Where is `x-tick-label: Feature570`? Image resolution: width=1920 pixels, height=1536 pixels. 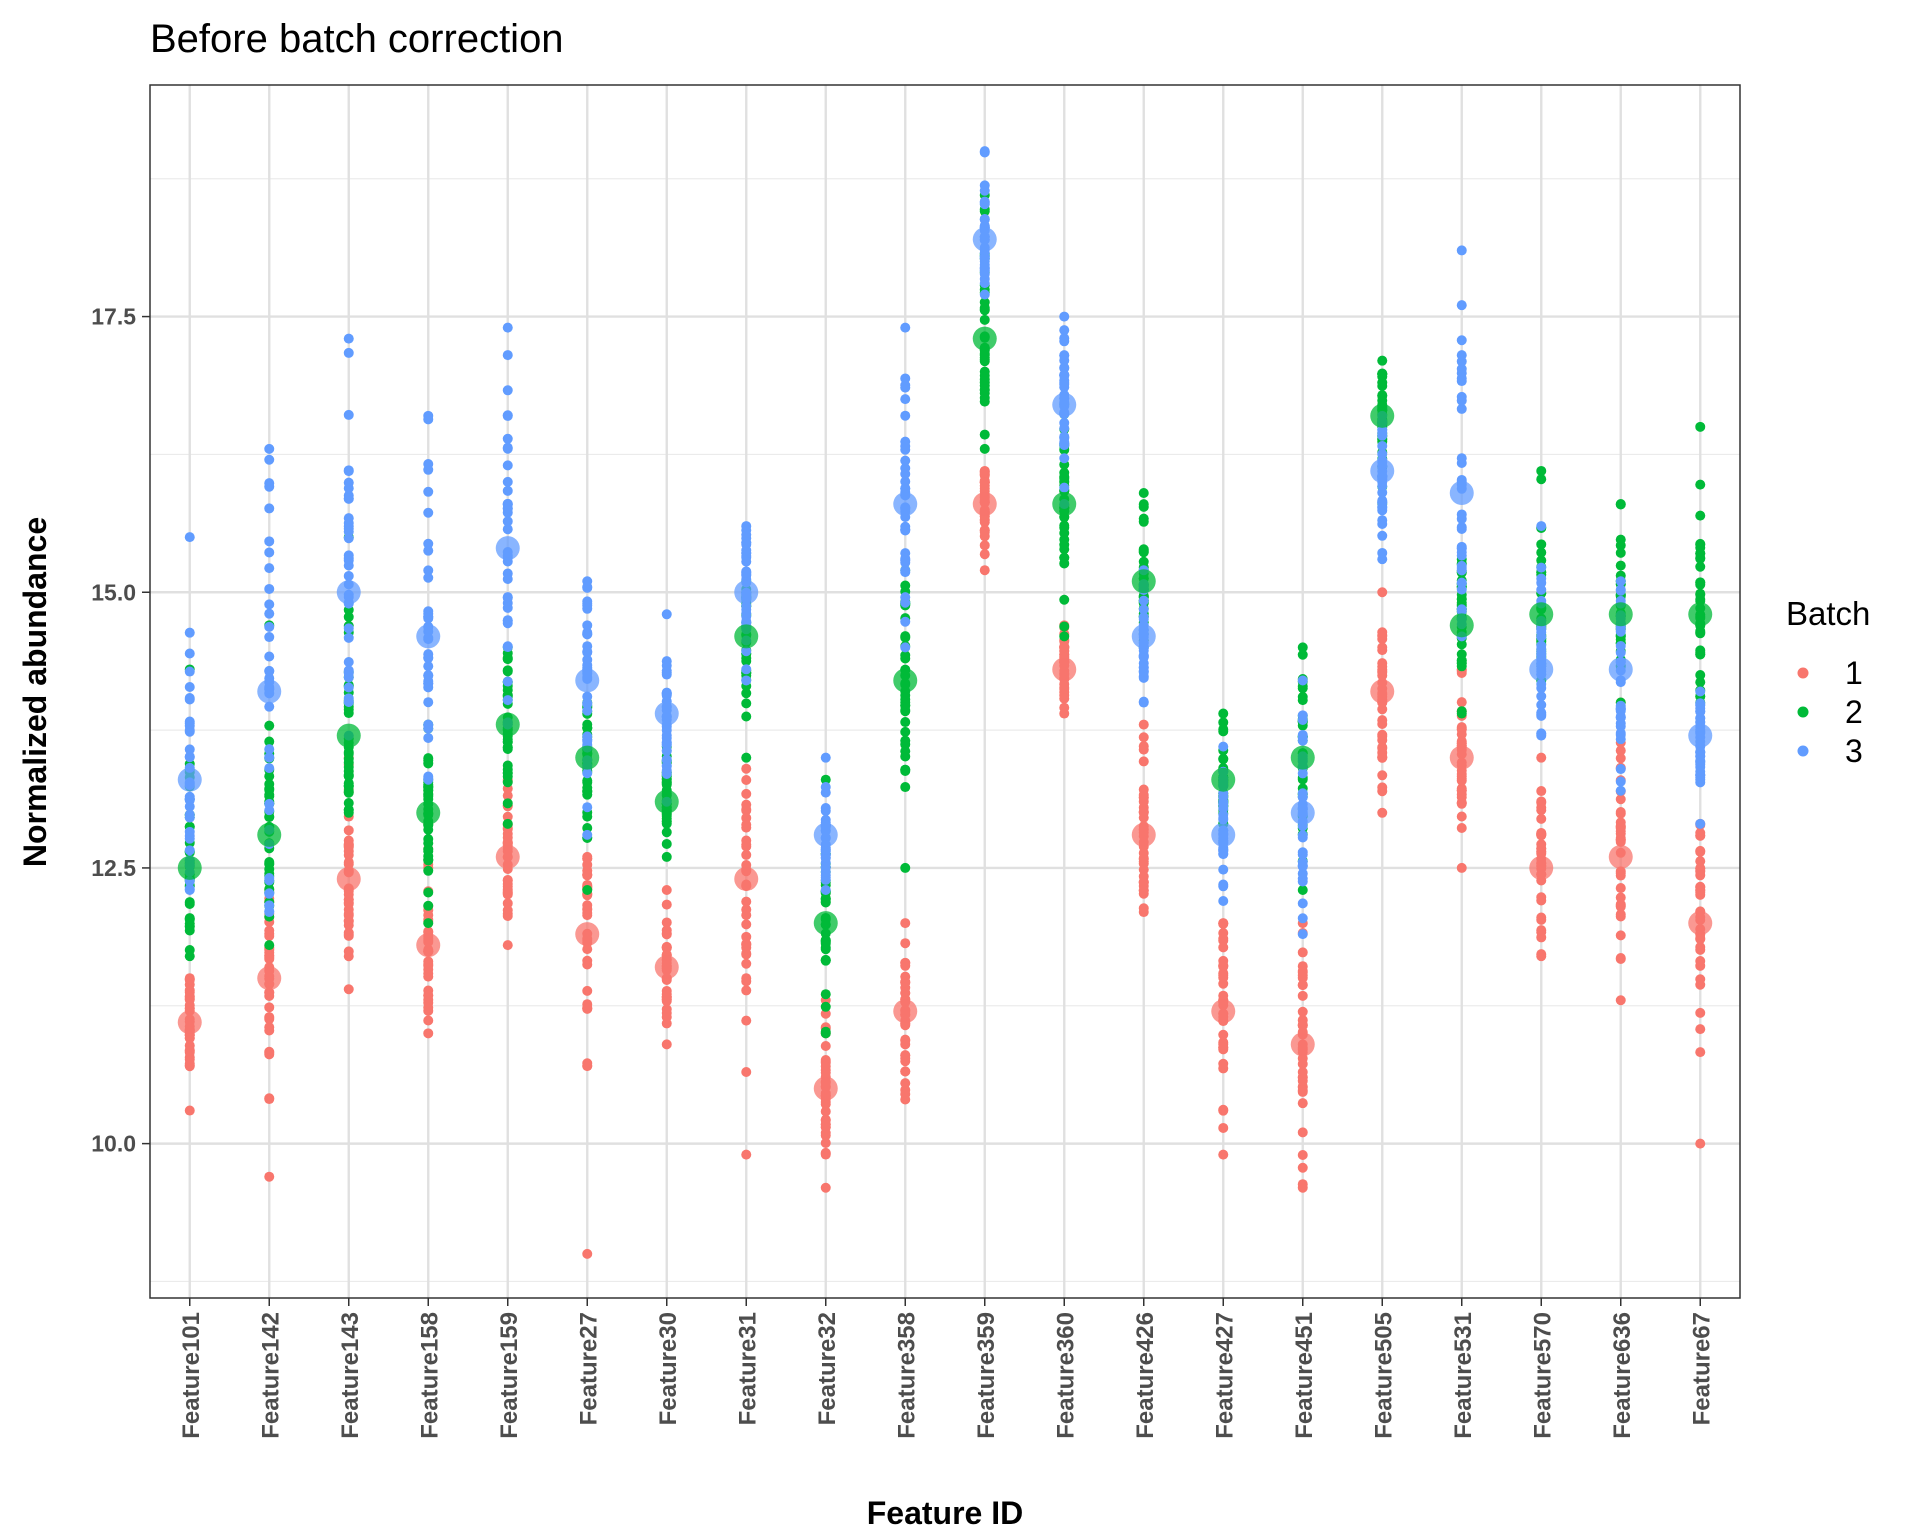
x-tick-label: Feature570 is located at coordinates (1542, 1375).